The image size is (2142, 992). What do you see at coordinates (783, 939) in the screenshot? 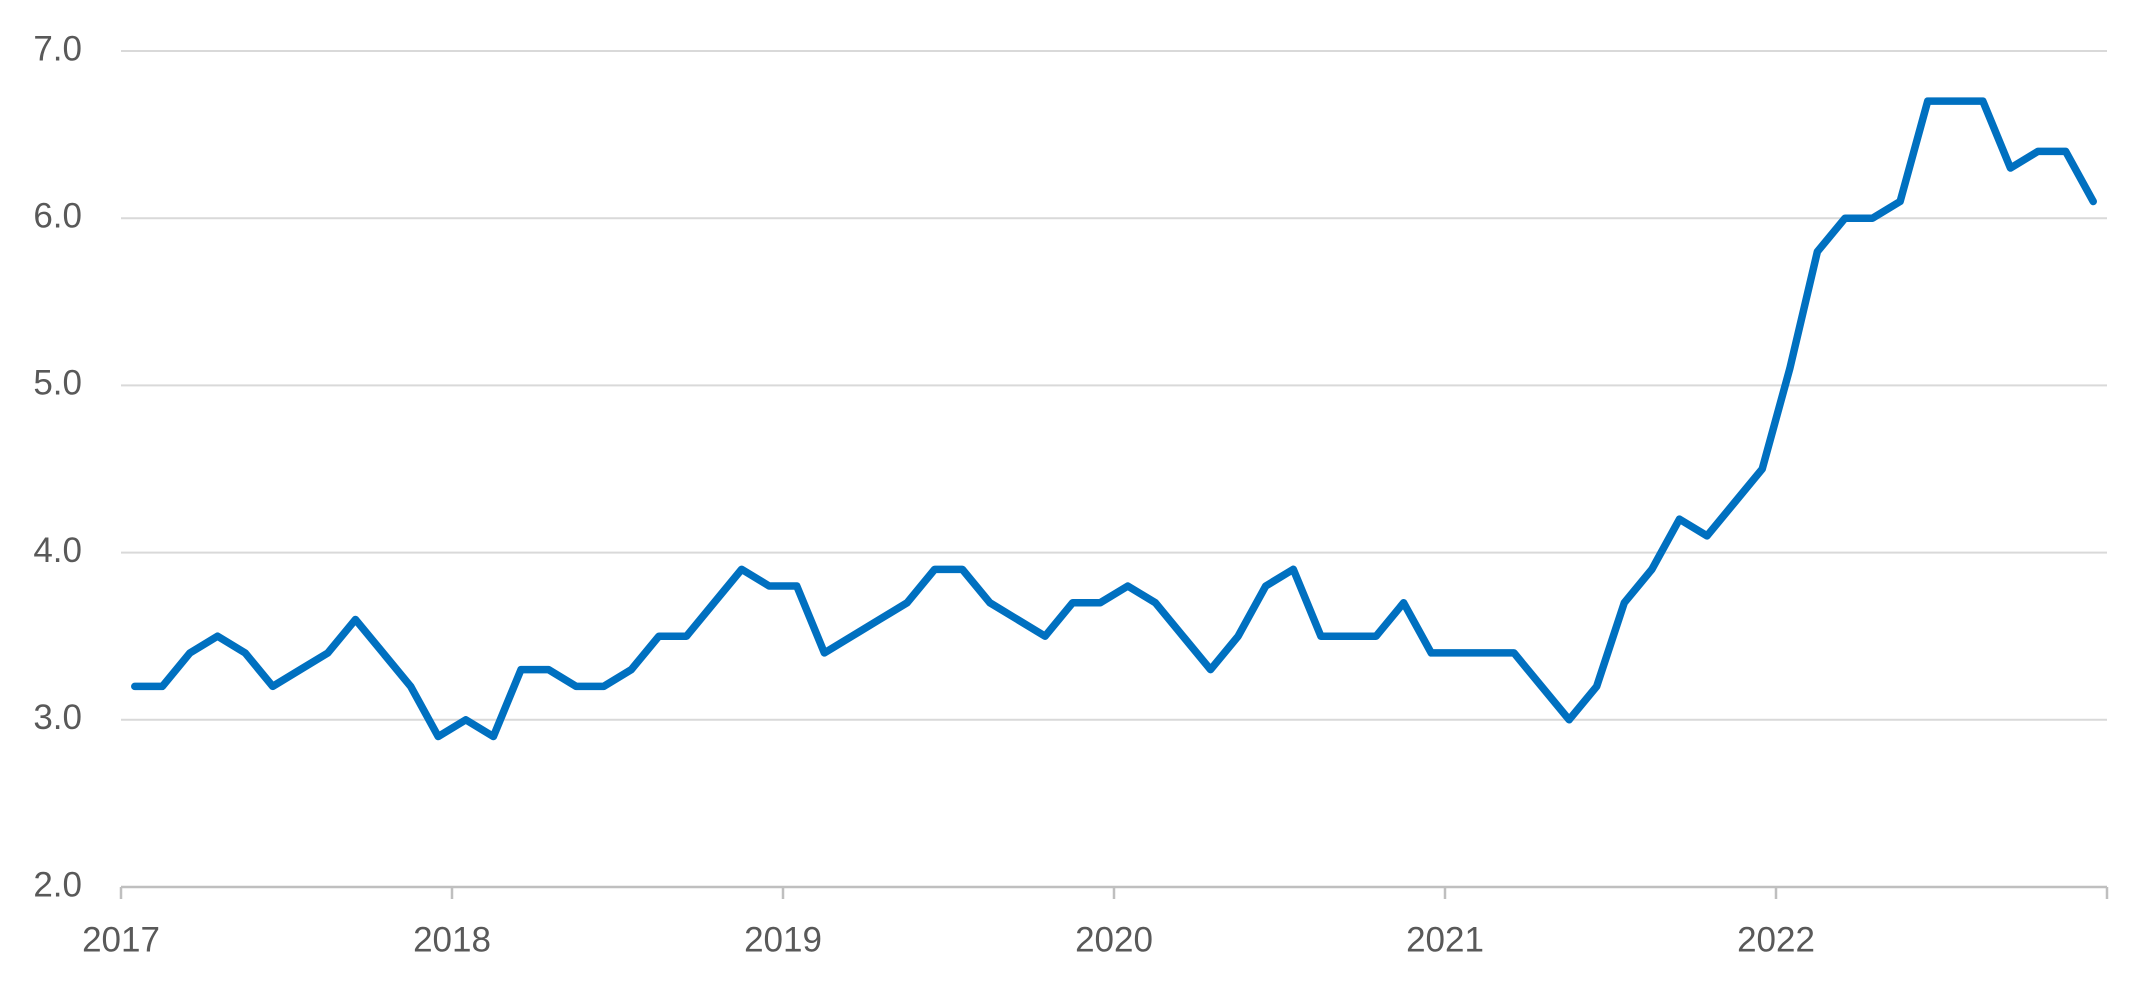
I see `x-tick-label: 2019` at bounding box center [783, 939].